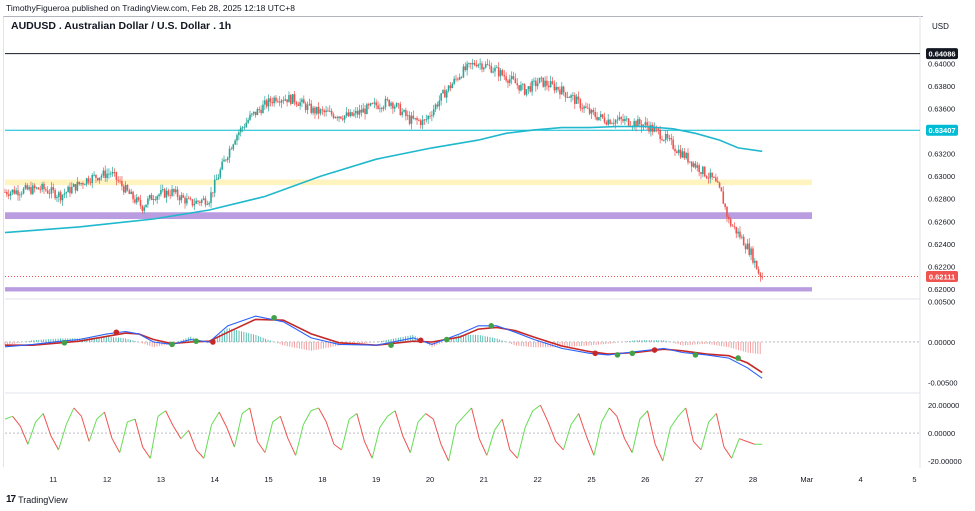  What do you see at coordinates (37, 499) in the screenshot?
I see `tradingview-logo: 17 TradingView` at bounding box center [37, 499].